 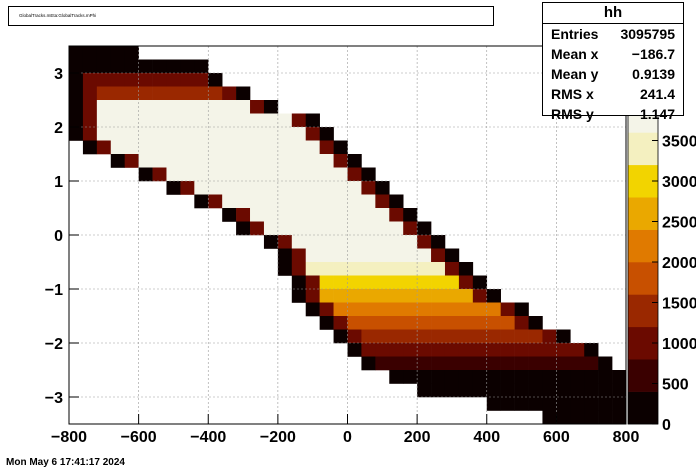 What do you see at coordinates (675, 385) in the screenshot?
I see `colorbar-tick-label: 500` at bounding box center [675, 385].